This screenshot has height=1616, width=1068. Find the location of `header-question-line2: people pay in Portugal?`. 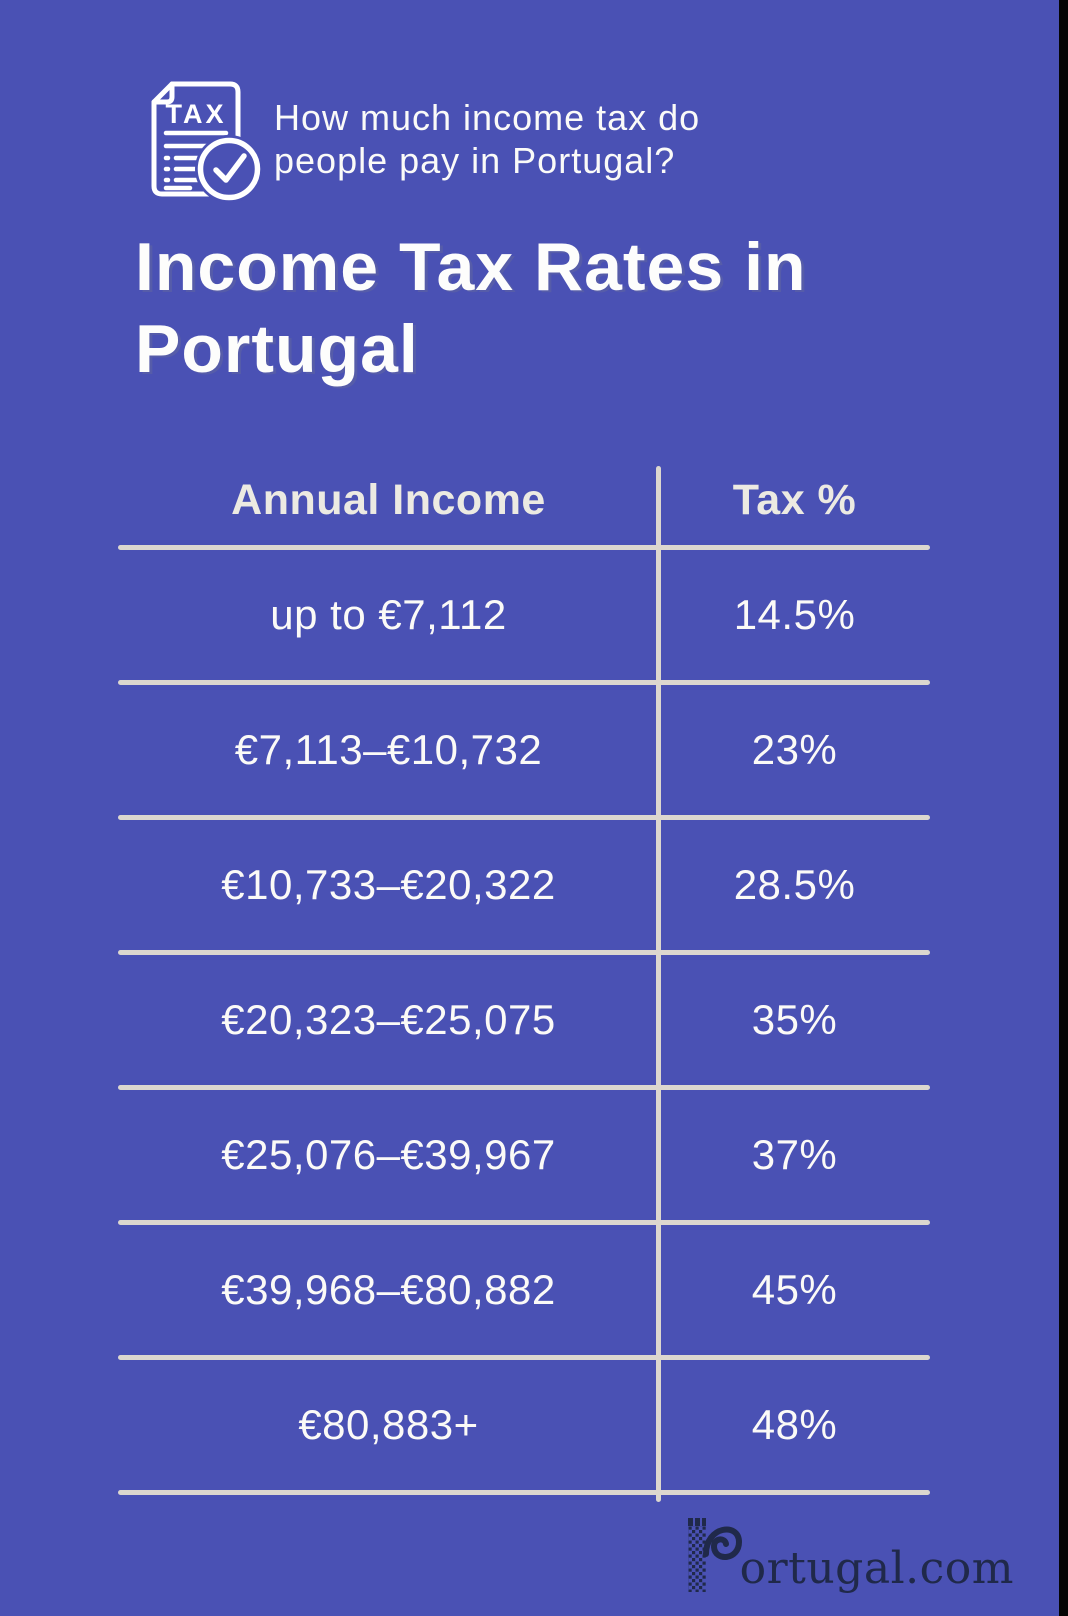

header-question-line2: people pay in Portugal? is located at coordinates (475, 160).